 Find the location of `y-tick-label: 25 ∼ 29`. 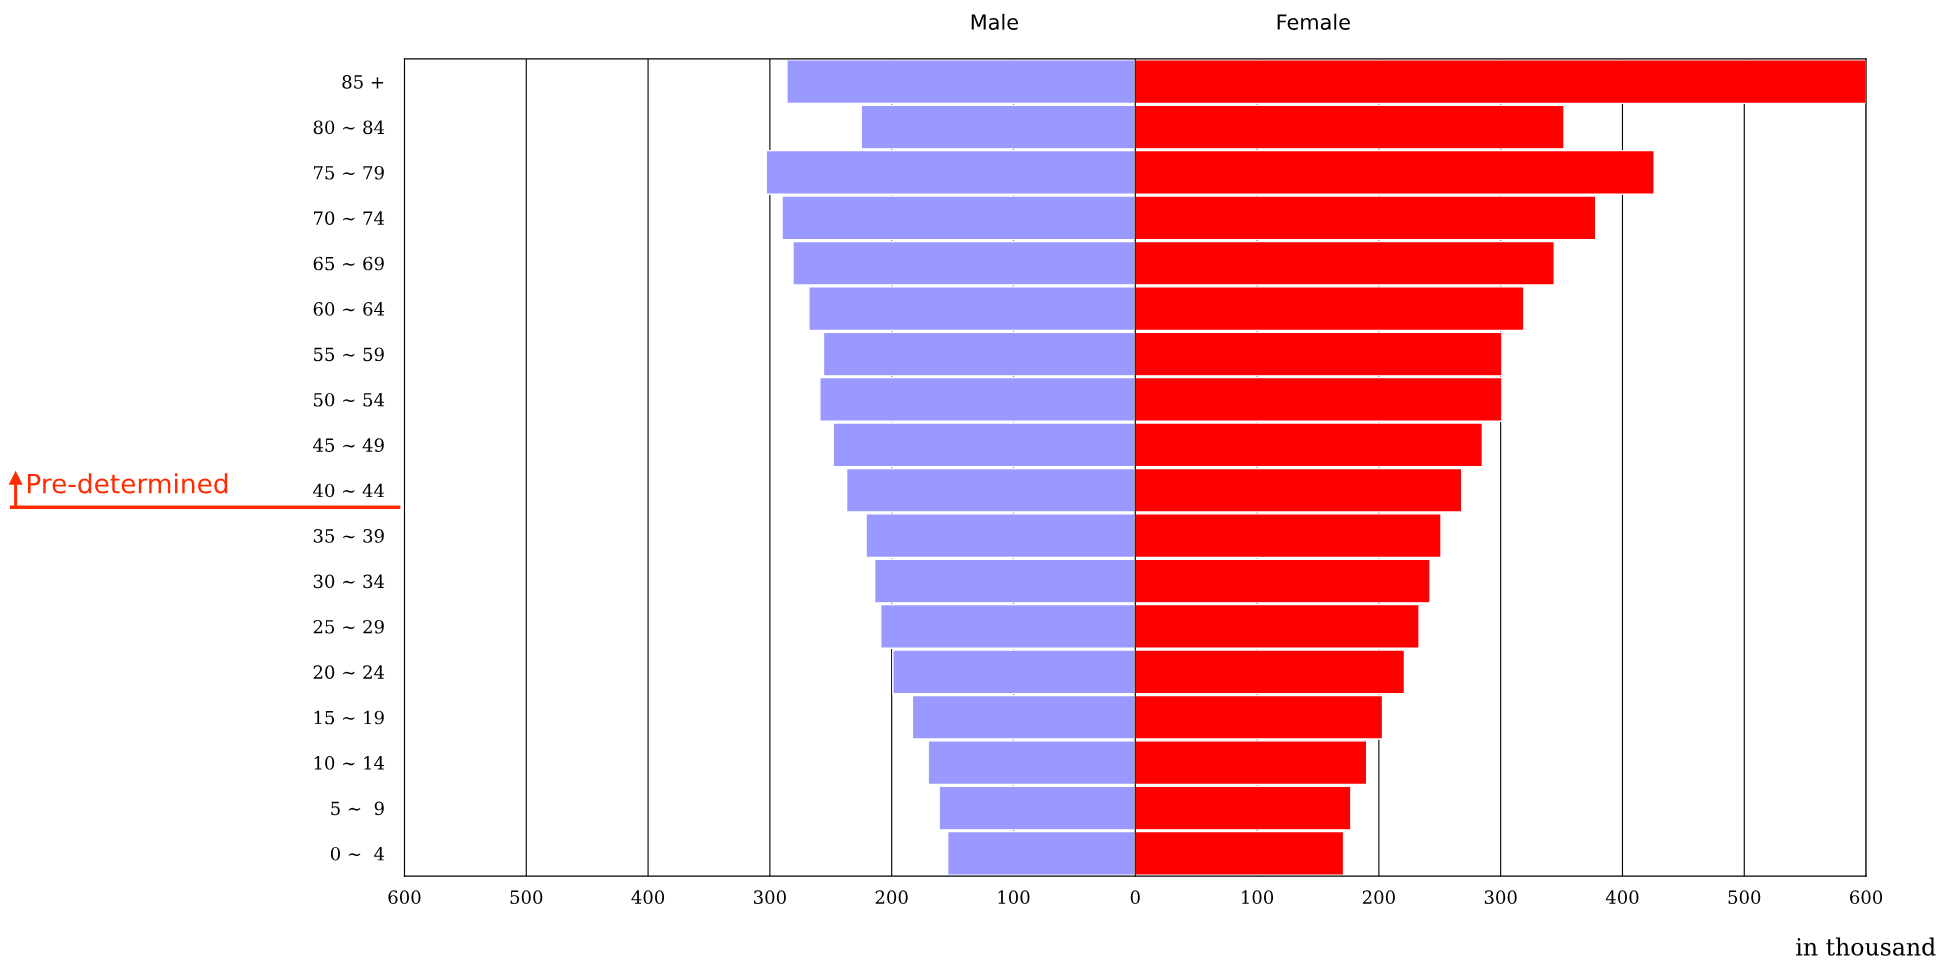

y-tick-label: 25 ∼ 29 is located at coordinates (348, 626).